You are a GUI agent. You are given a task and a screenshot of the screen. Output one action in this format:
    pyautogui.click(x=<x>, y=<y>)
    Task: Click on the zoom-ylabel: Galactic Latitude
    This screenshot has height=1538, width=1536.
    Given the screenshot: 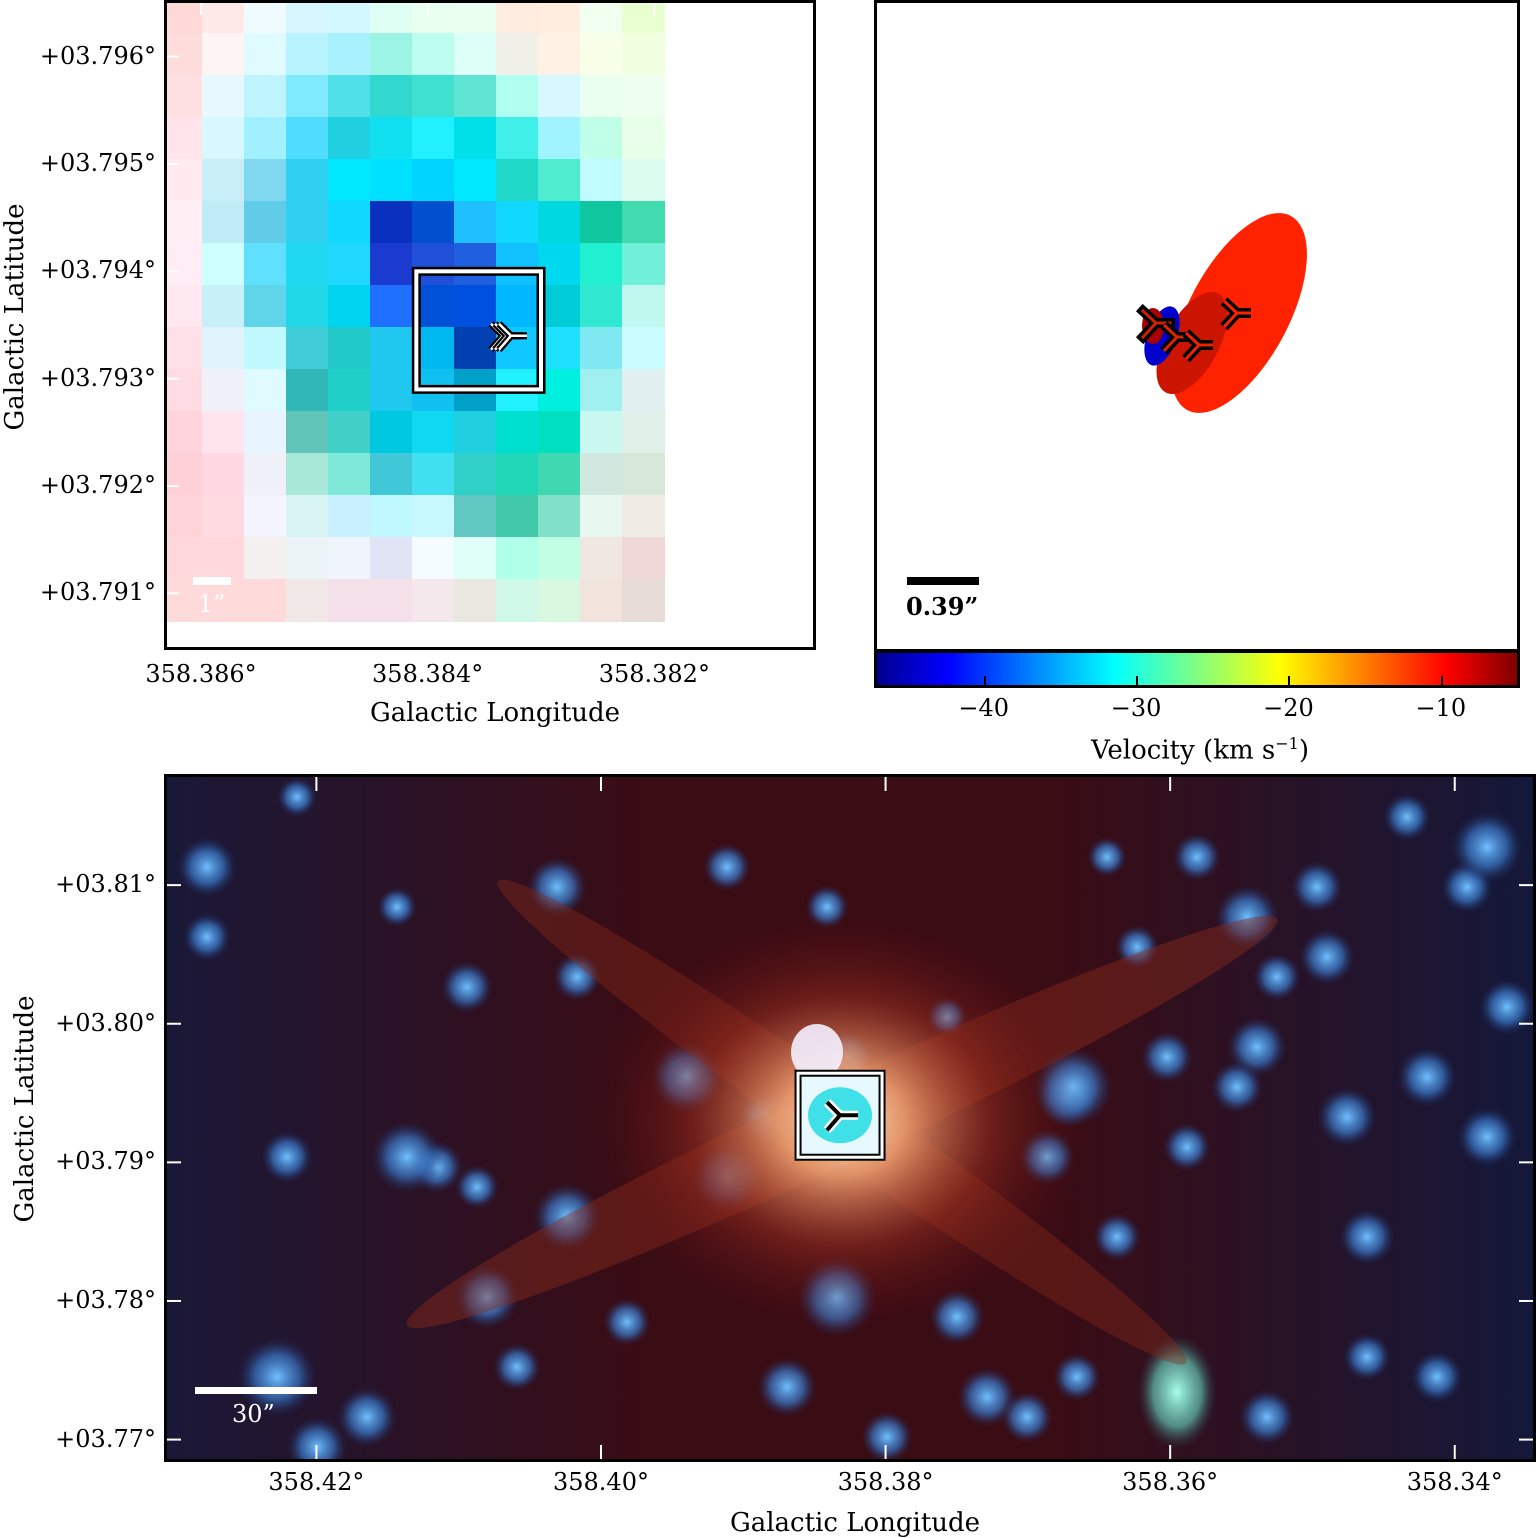 What is the action you would take?
    pyautogui.click(x=15, y=317)
    